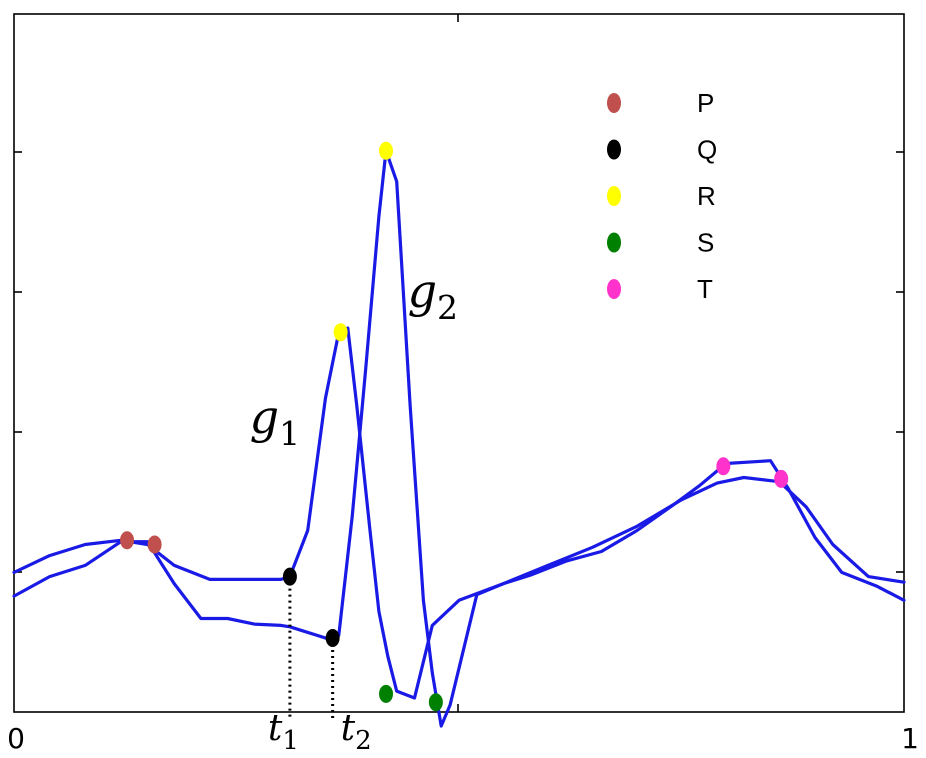  What do you see at coordinates (614, 196) in the screenshot?
I see `legend-marker-r` at bounding box center [614, 196].